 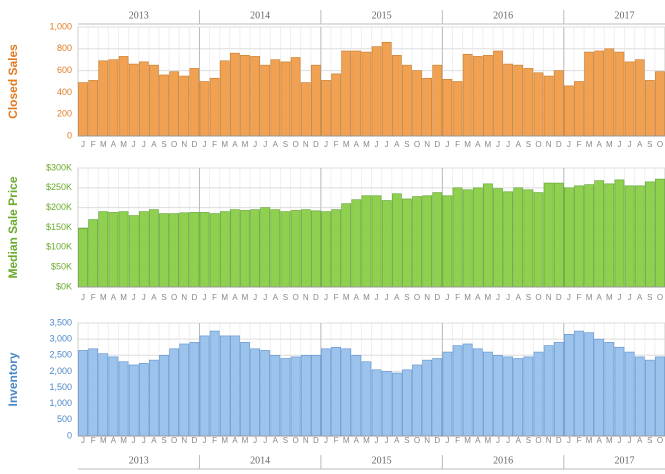 I want to click on x-tick-label: D, so click(x=559, y=297).